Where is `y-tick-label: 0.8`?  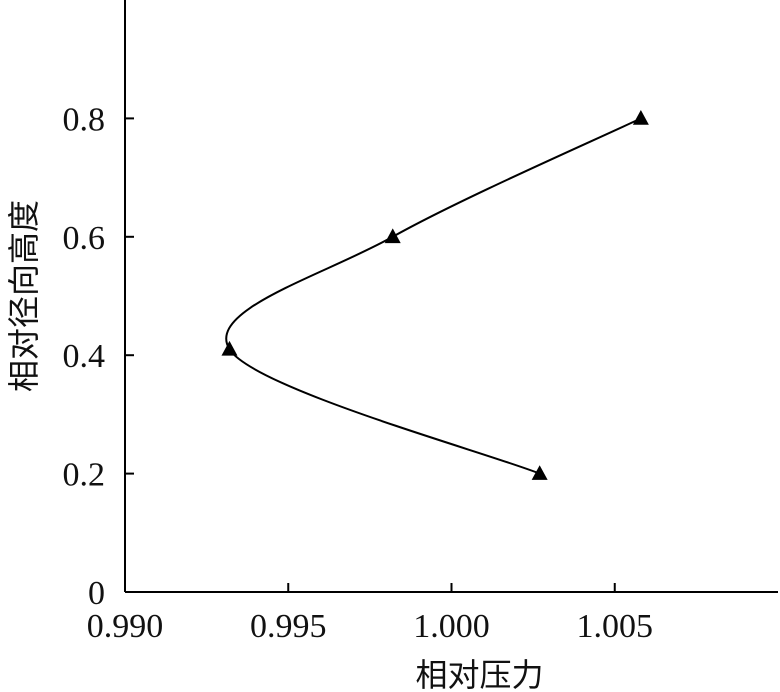
y-tick-label: 0.8 is located at coordinates (84, 119).